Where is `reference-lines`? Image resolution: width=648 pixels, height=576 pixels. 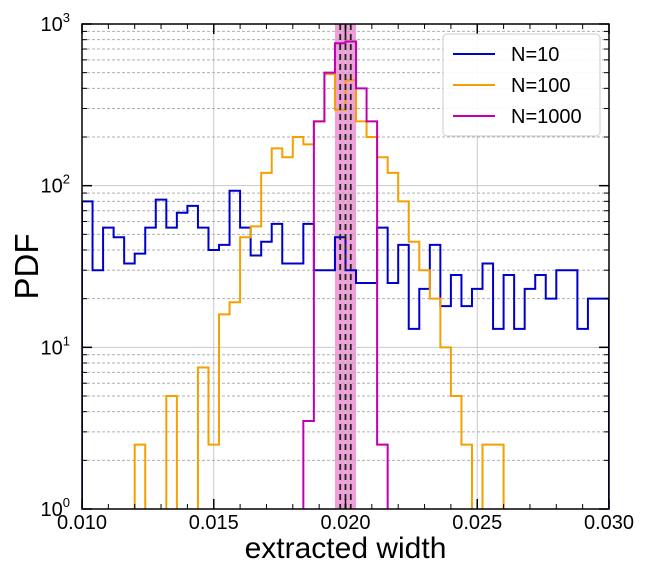 reference-lines is located at coordinates (345, 266).